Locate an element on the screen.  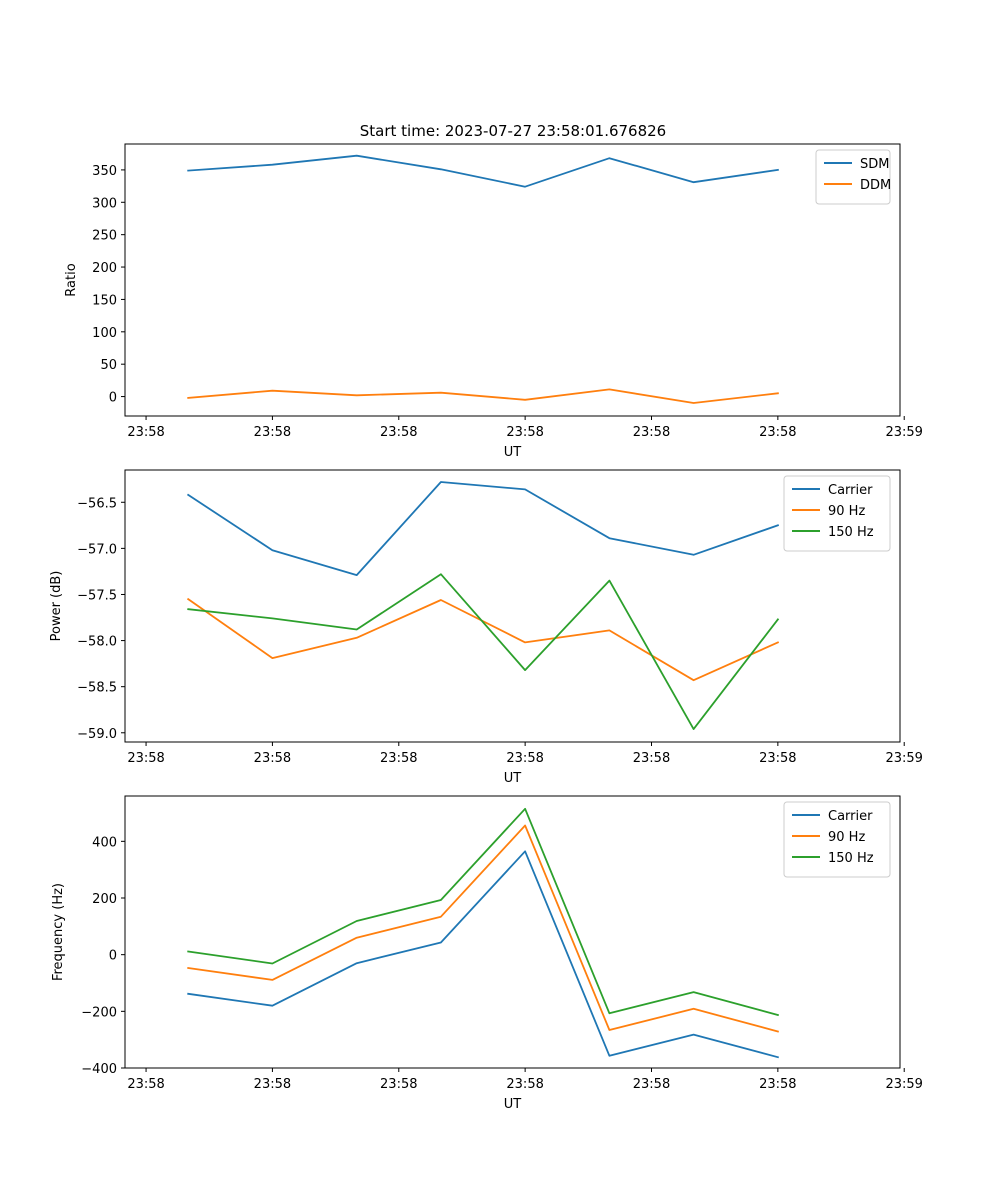
chart-3-legend-label-2: 90 Hz is located at coordinates (846, 837).